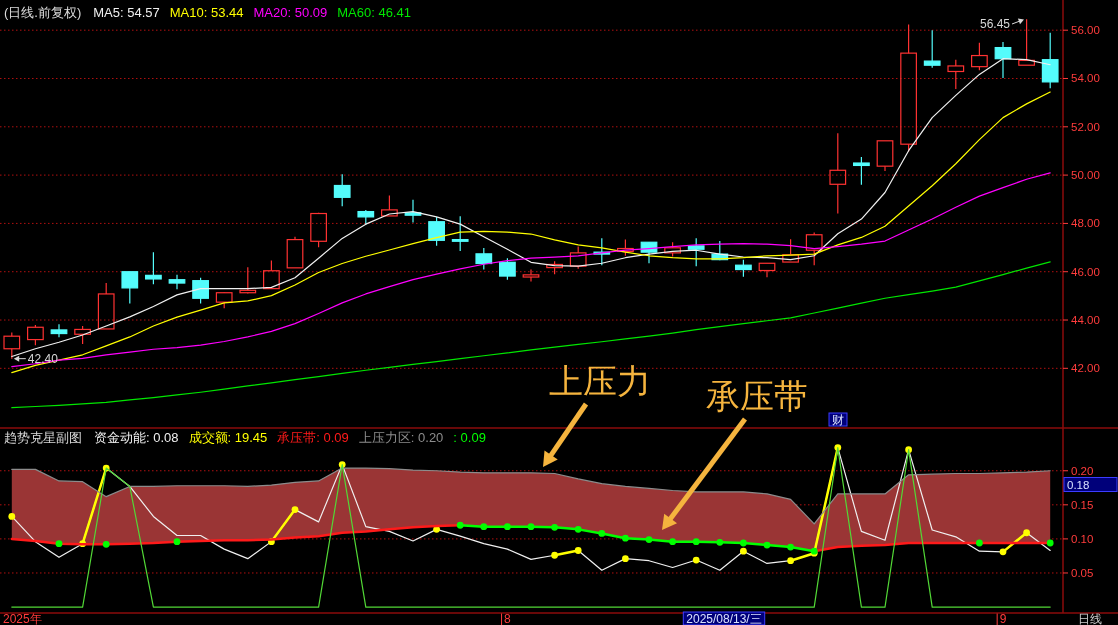 The width and height of the screenshot is (1118, 625). What do you see at coordinates (1085, 126) in the screenshot?
I see `y-tick-label: 52.00` at bounding box center [1085, 126].